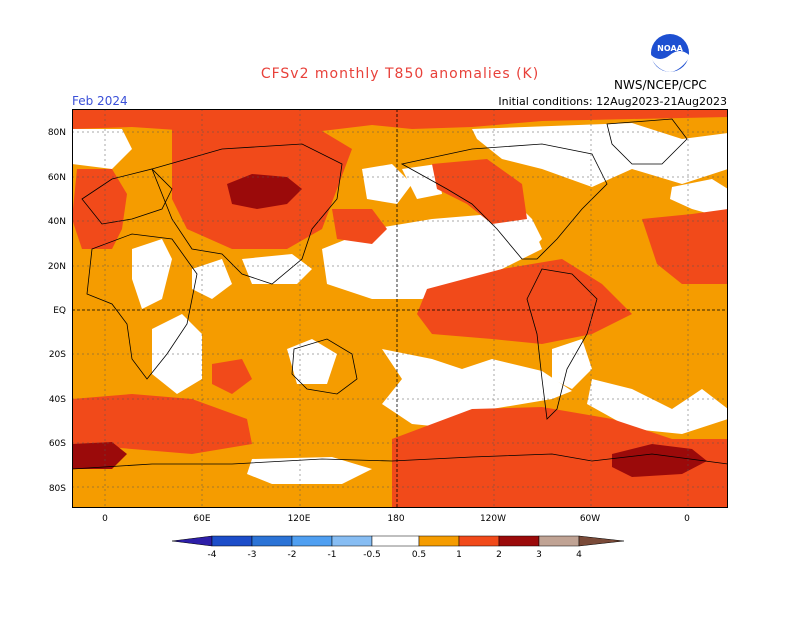 The image size is (800, 618). What do you see at coordinates (579, 555) in the screenshot?
I see `legend-label-4: 4` at bounding box center [579, 555].